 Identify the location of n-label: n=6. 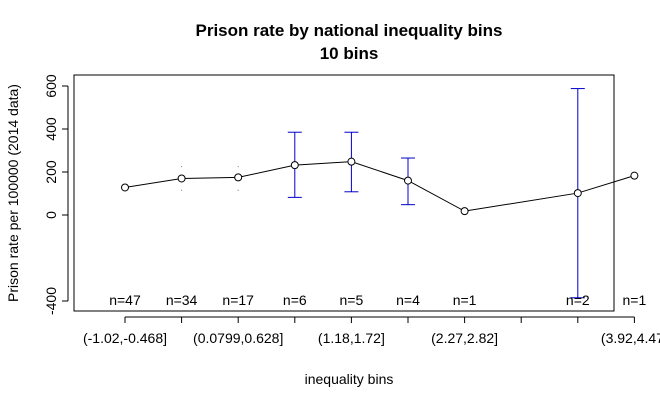
(295, 300).